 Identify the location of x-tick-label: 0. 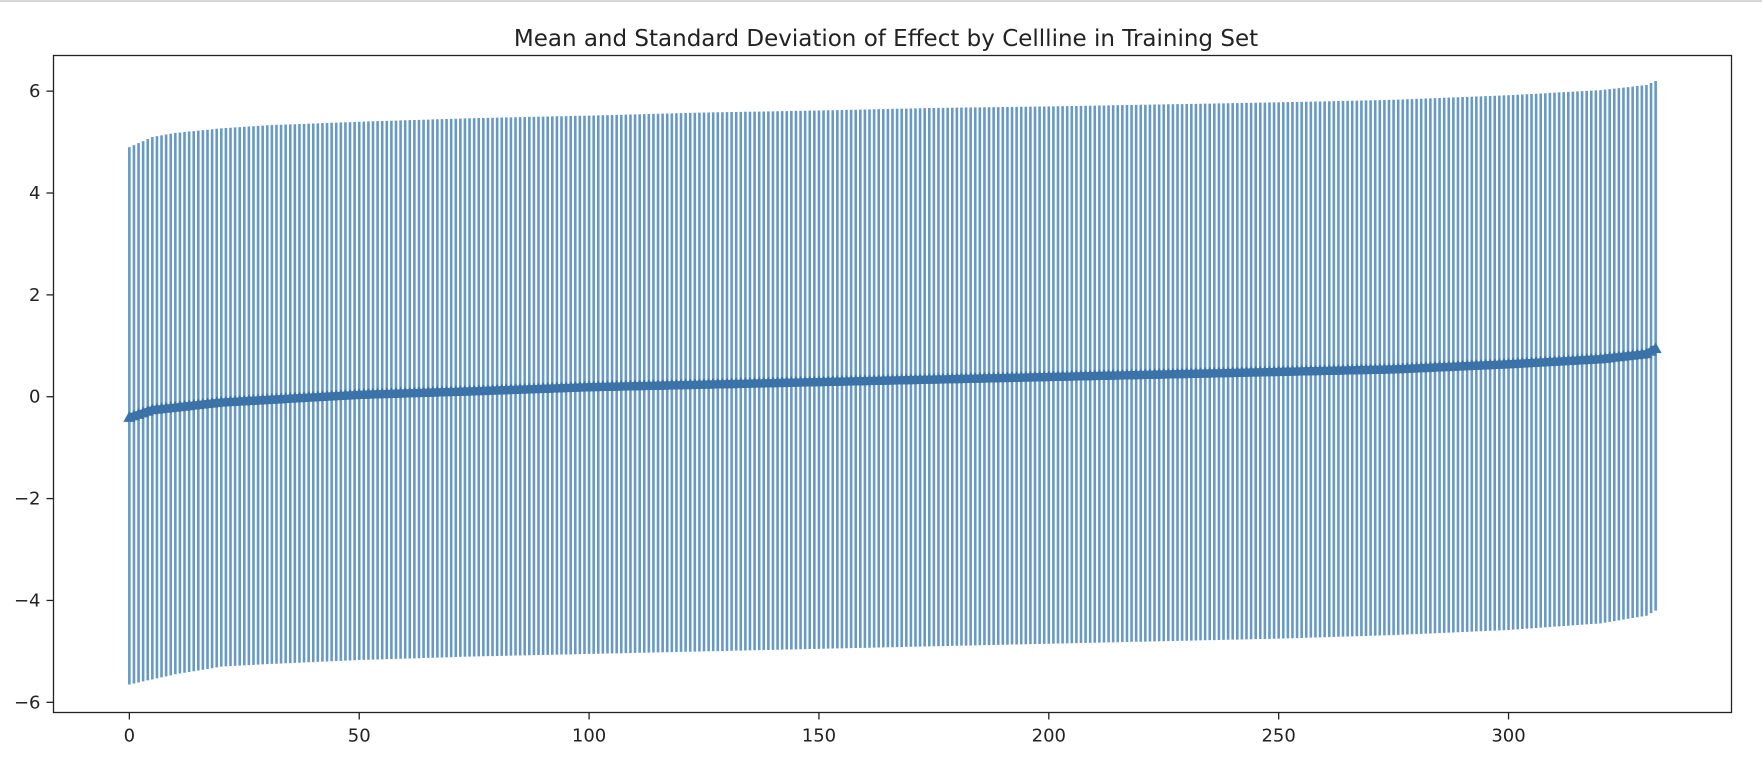
(129, 736).